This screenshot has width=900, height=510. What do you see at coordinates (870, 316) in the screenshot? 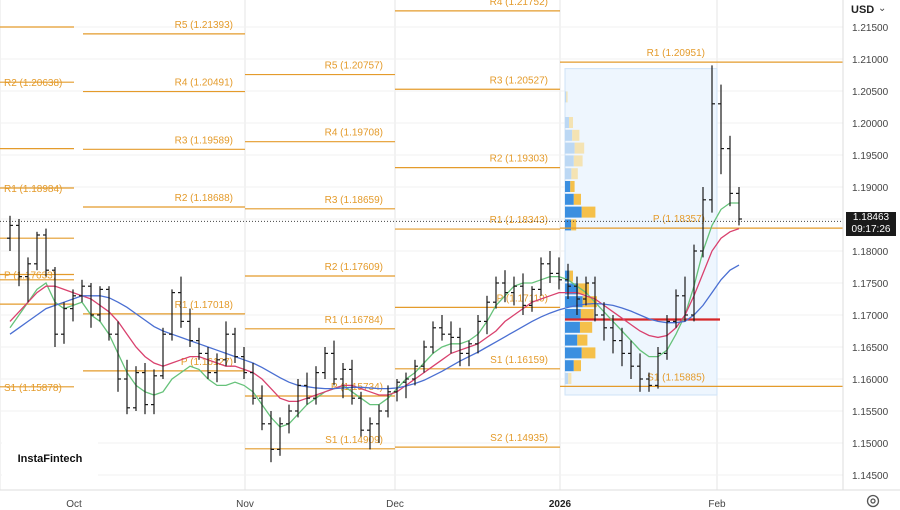
I see `y-axis-tick: 1.17000` at bounding box center [870, 316].